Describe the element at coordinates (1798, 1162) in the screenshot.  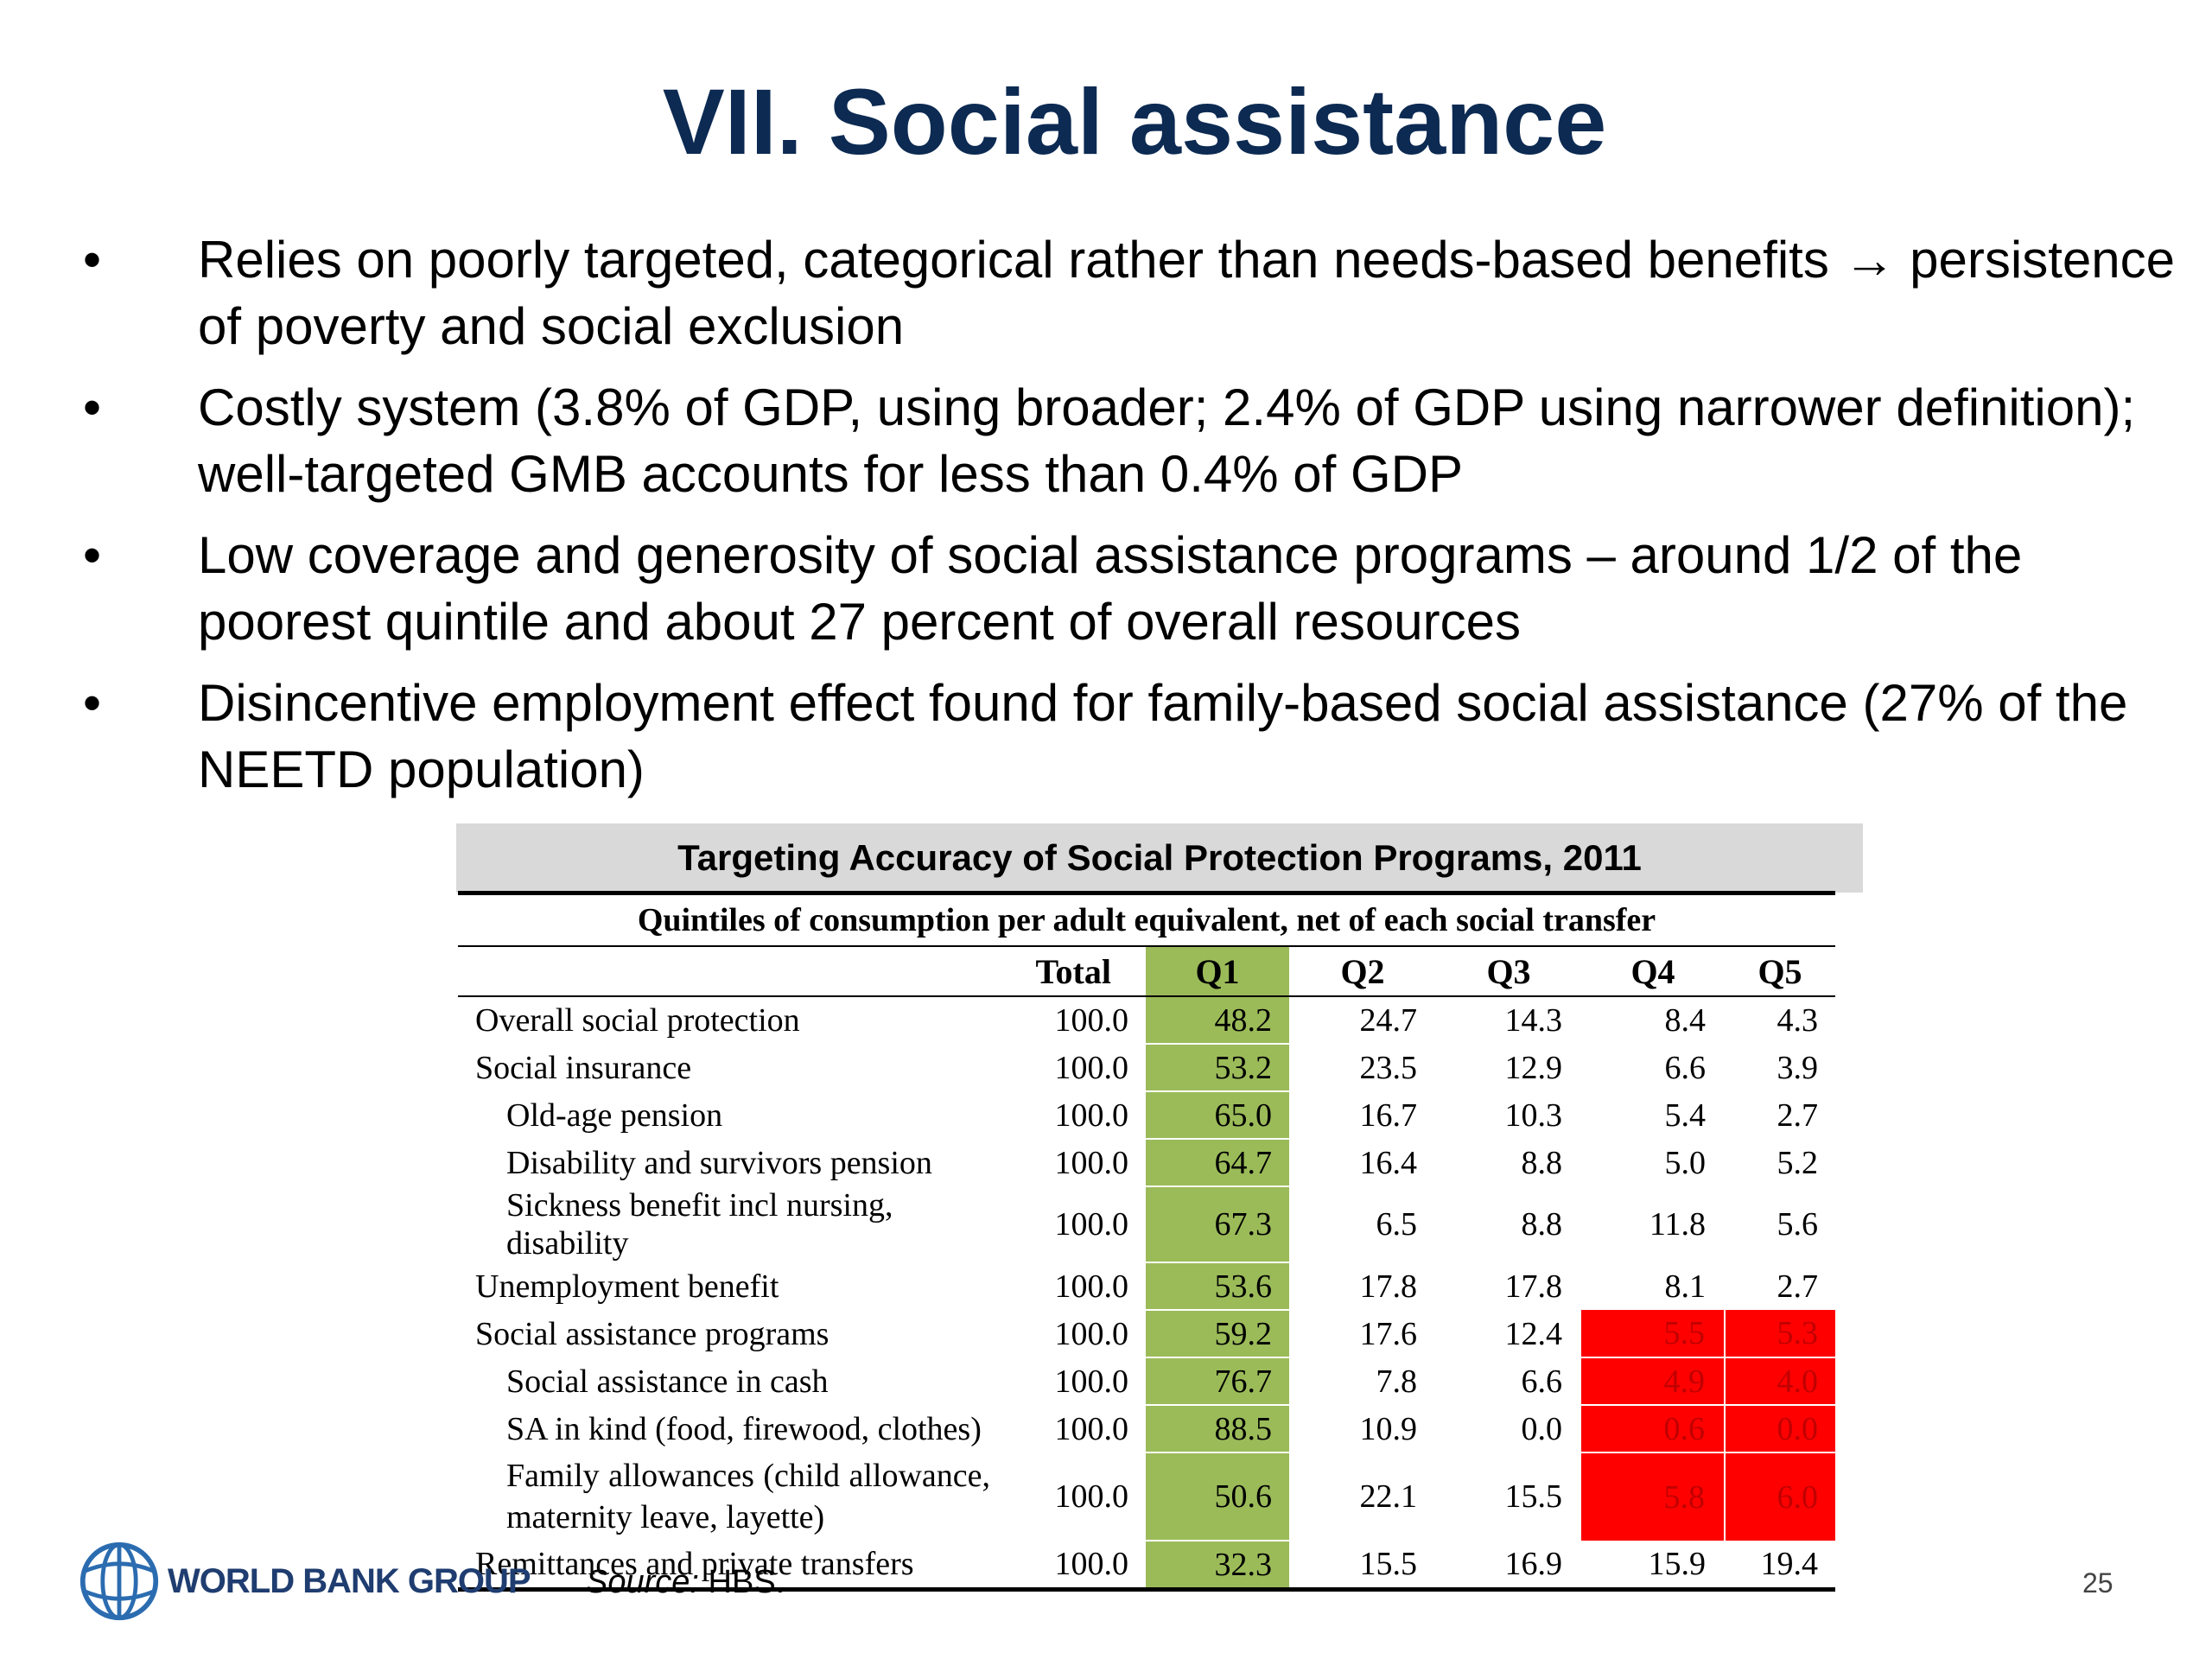
I see `table-cell: 5.2` at that location.